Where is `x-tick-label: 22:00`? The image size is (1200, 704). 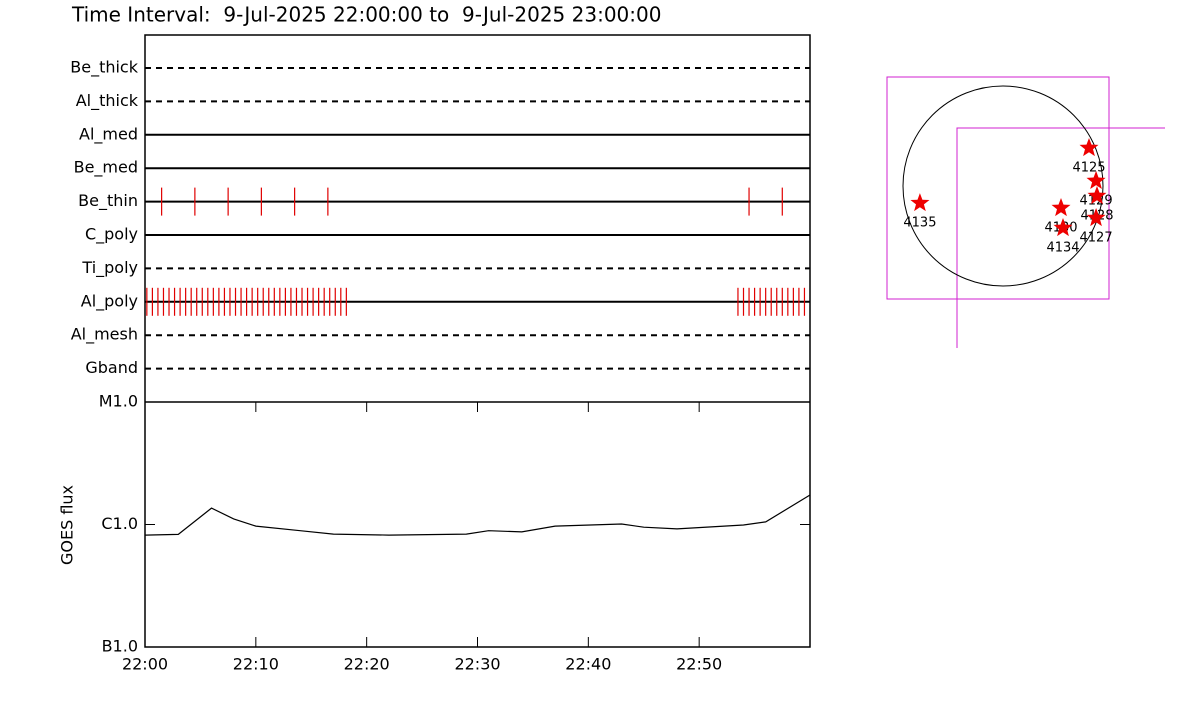 x-tick-label: 22:00 is located at coordinates (145, 664).